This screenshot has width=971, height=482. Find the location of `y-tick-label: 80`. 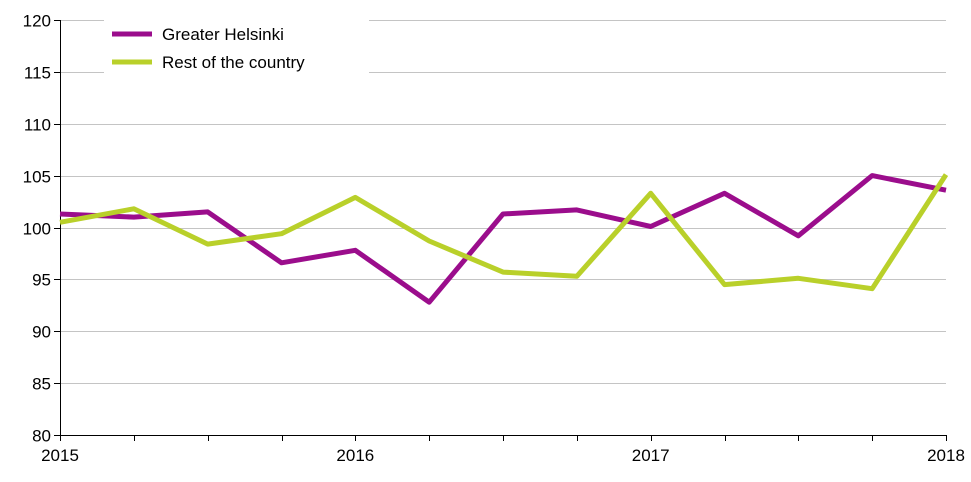

y-tick-label: 80 is located at coordinates (41, 436).